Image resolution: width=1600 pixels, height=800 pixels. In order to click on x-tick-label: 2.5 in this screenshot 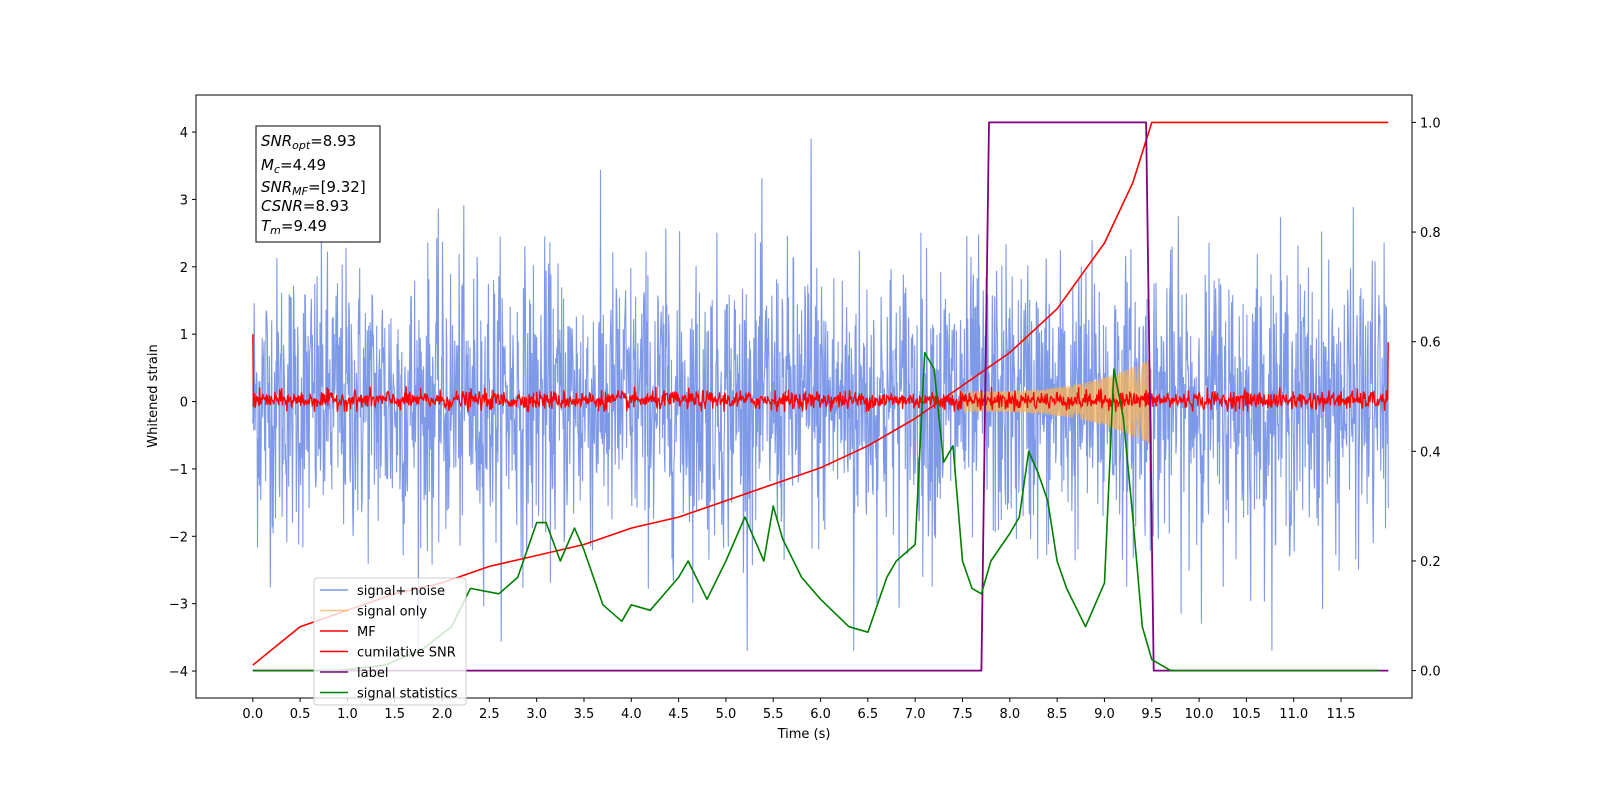, I will do `click(489, 714)`.